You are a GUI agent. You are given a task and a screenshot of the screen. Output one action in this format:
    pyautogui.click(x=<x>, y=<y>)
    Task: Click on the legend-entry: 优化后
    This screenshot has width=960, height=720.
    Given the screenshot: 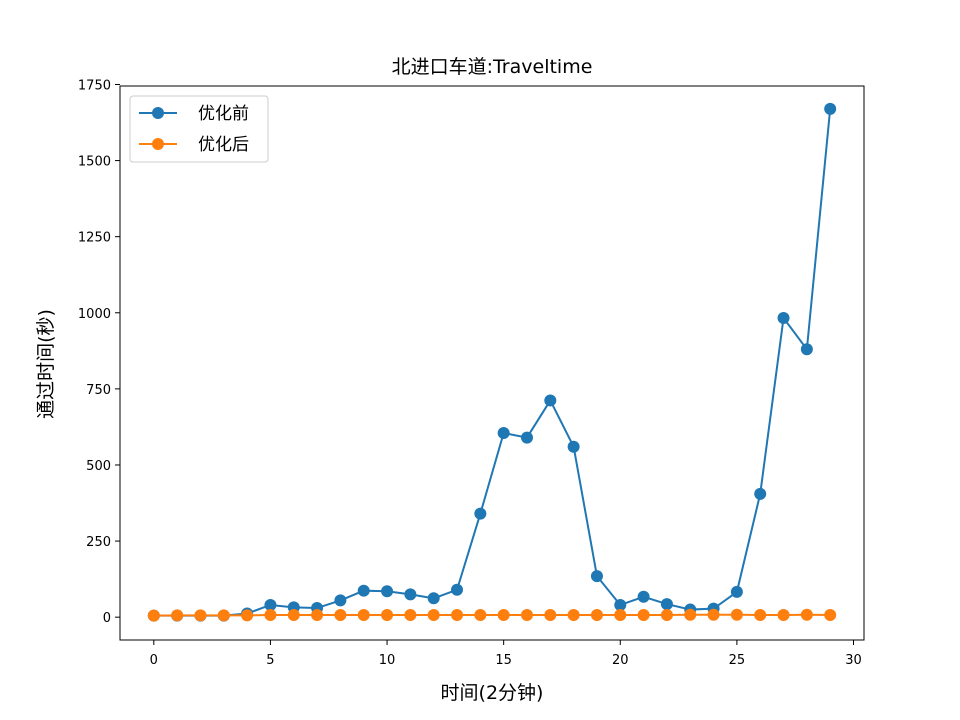 What is the action you would take?
    pyautogui.click(x=194, y=145)
    